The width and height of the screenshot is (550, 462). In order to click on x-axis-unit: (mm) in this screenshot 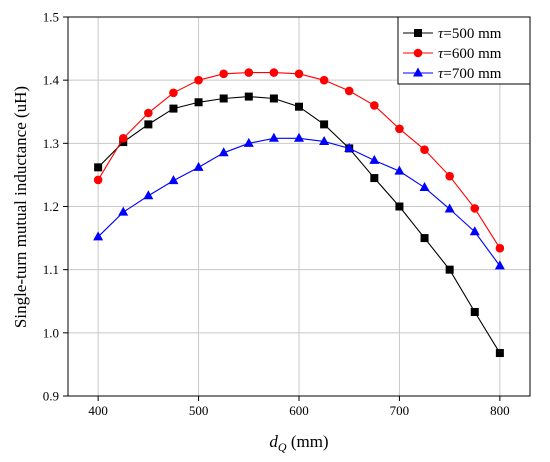, I will do `click(308, 441)`.